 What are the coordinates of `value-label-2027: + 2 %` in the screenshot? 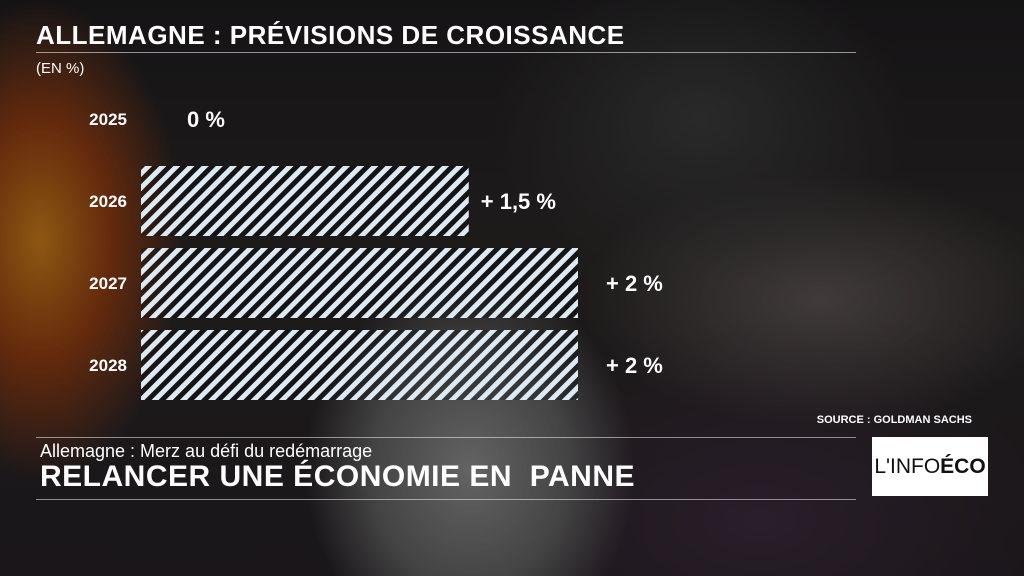 It's located at (634, 283).